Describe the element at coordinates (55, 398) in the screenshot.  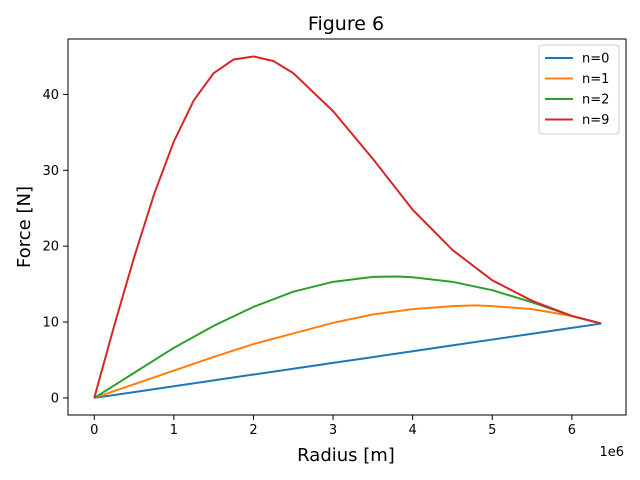
I see `y-tick-label: 0` at that location.